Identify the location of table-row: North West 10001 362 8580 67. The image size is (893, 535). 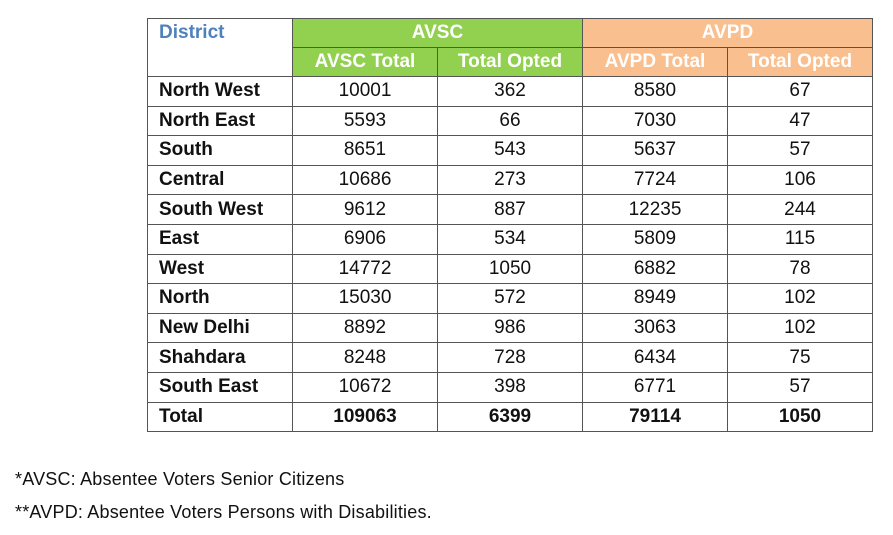
(510, 91).